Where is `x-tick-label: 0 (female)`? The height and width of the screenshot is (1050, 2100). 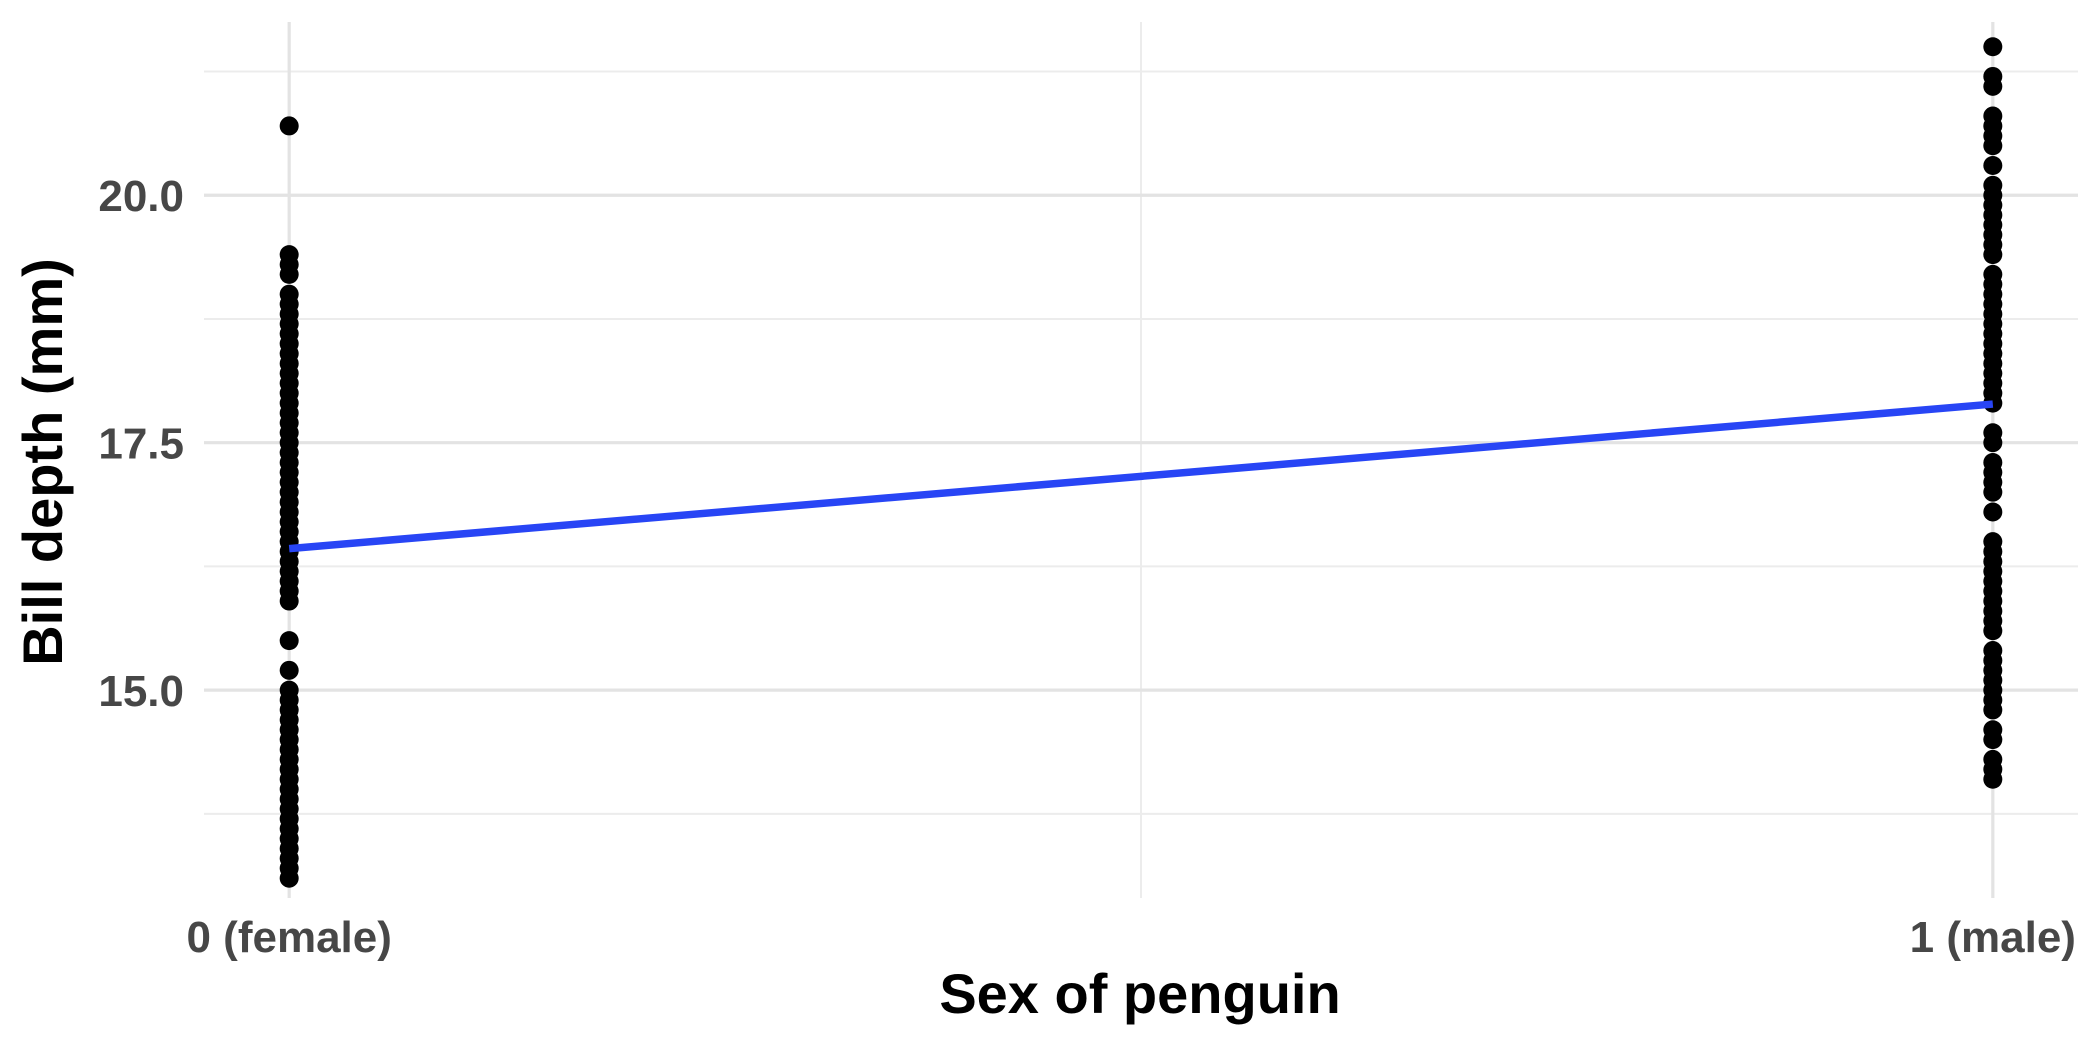 x-tick-label: 0 (female) is located at coordinates (288, 937).